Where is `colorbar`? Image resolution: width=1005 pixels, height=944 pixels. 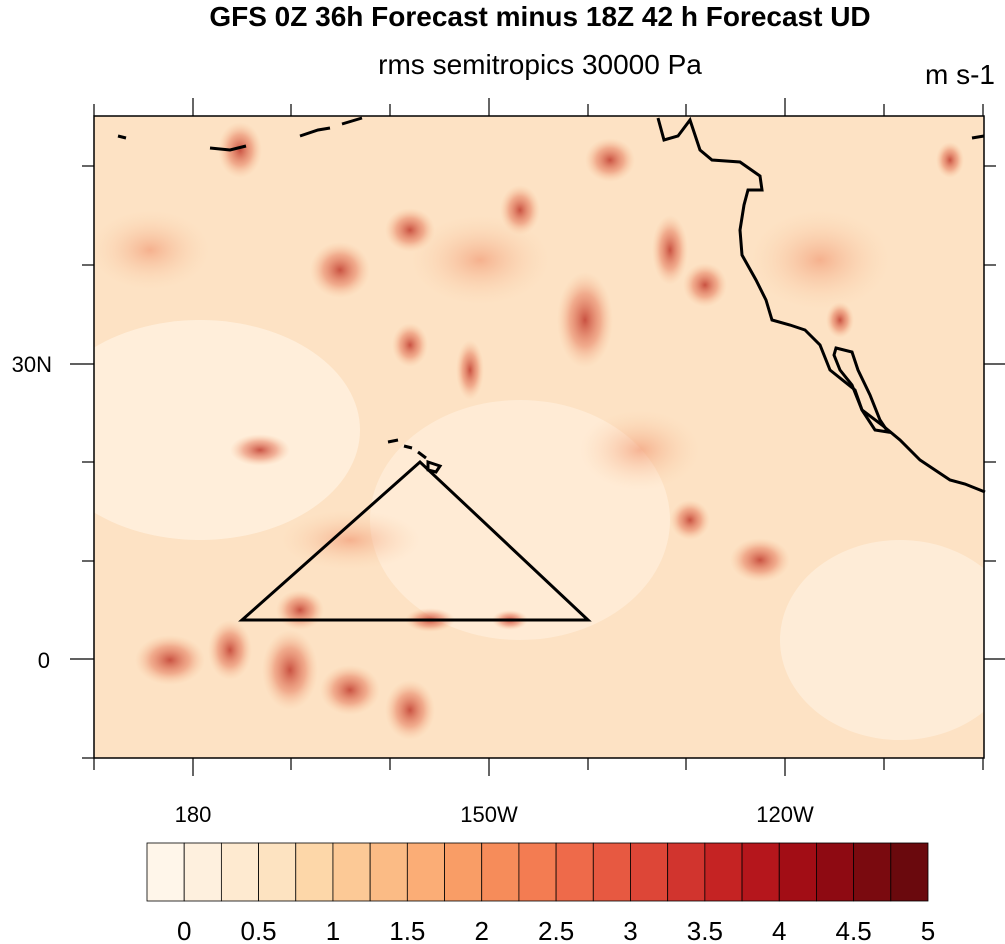 colorbar is located at coordinates (537, 872).